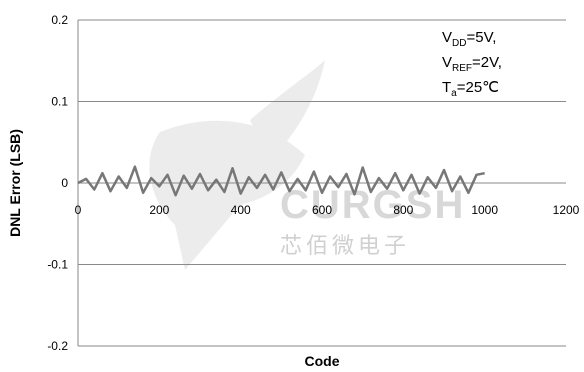 This screenshot has width=584, height=372. What do you see at coordinates (281, 181) in the screenshot?
I see `dnl-series-line` at bounding box center [281, 181].